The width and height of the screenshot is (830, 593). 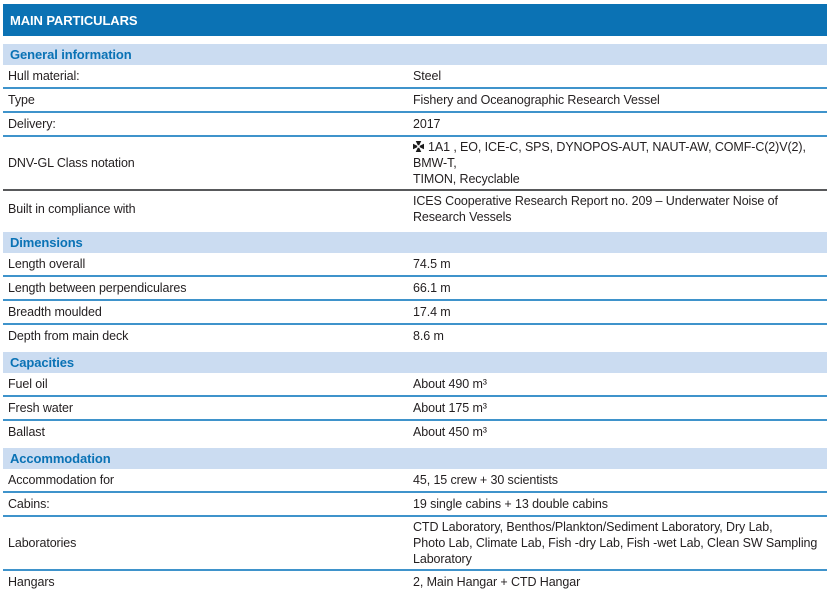 What do you see at coordinates (42, 362) in the screenshot?
I see `section-title: Capacities` at bounding box center [42, 362].